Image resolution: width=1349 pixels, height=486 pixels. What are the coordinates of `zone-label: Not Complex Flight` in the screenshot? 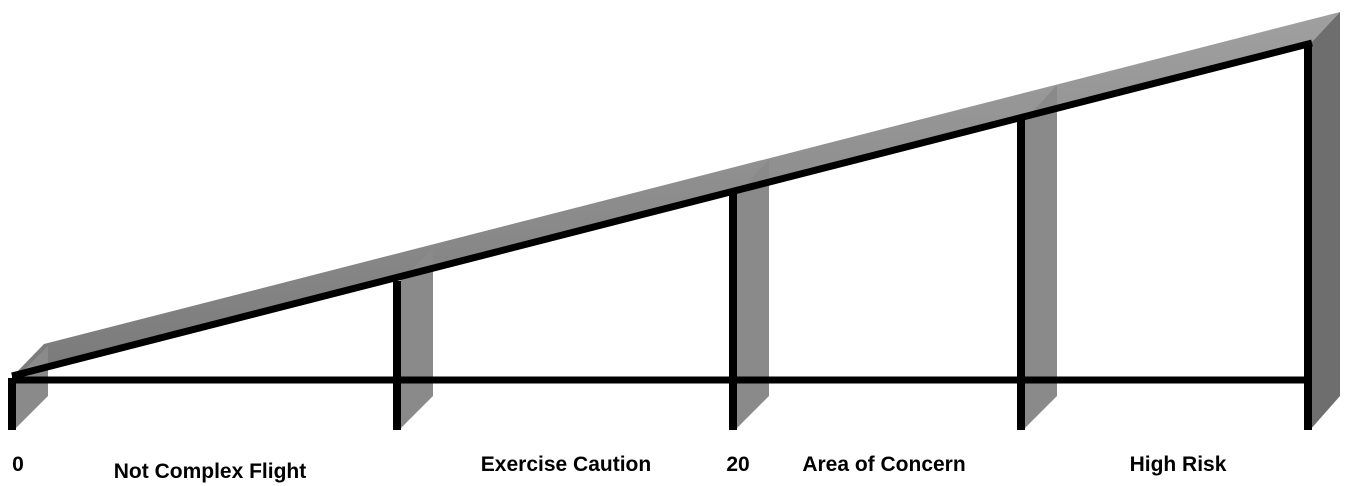 It's located at (210, 471).